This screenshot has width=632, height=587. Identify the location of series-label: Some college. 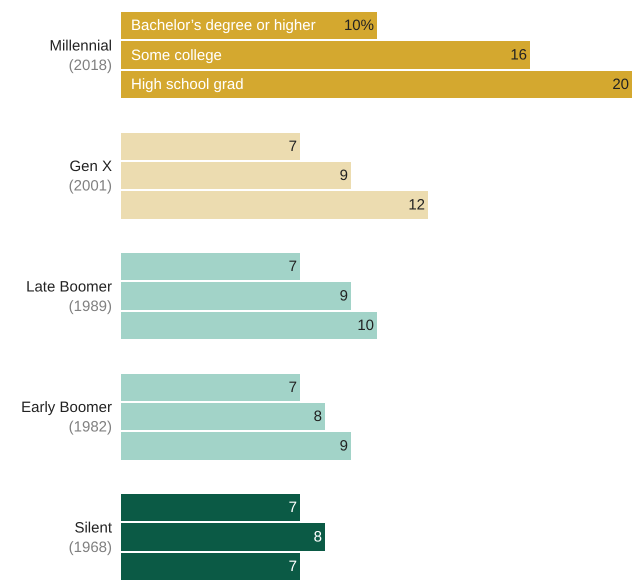
(176, 55).